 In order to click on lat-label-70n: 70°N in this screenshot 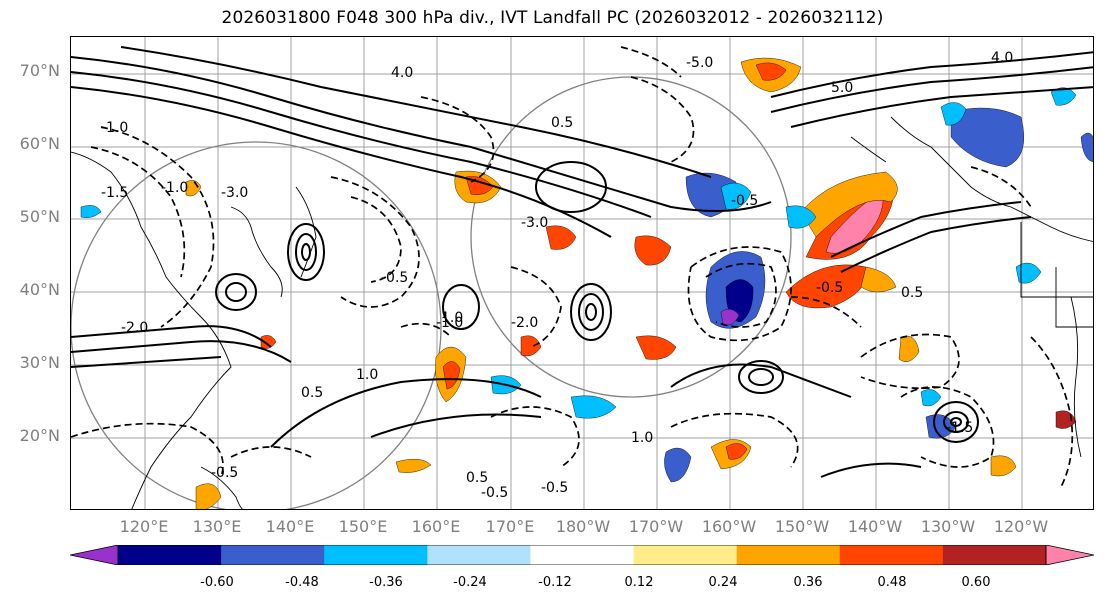, I will do `click(39, 70)`.